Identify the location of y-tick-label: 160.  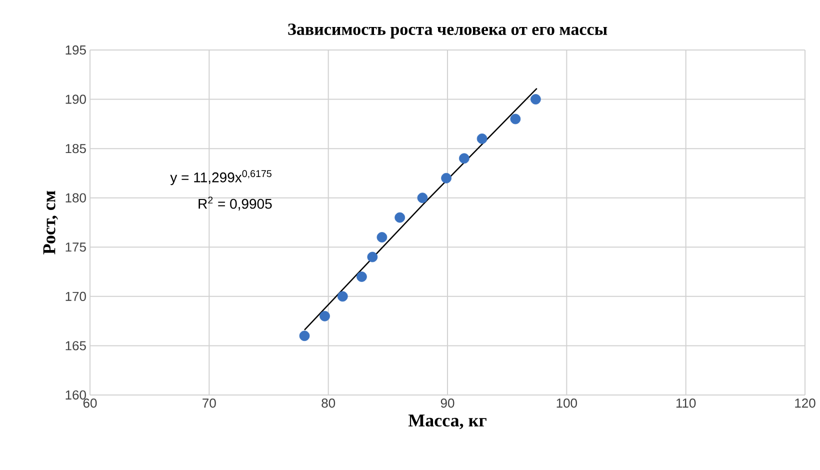
(76, 395).